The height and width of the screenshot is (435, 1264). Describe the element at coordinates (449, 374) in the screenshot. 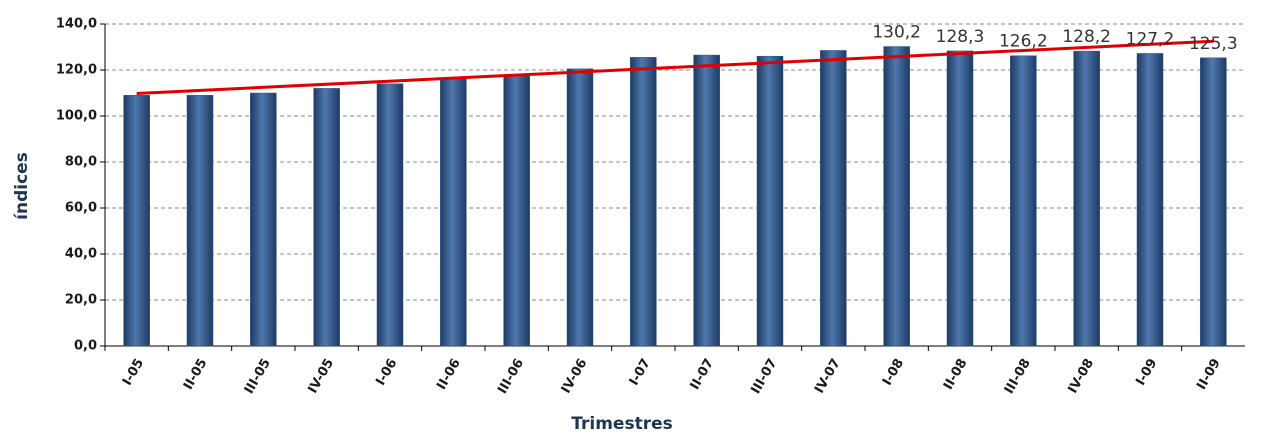

I see `x-tick-label: II-06` at that location.